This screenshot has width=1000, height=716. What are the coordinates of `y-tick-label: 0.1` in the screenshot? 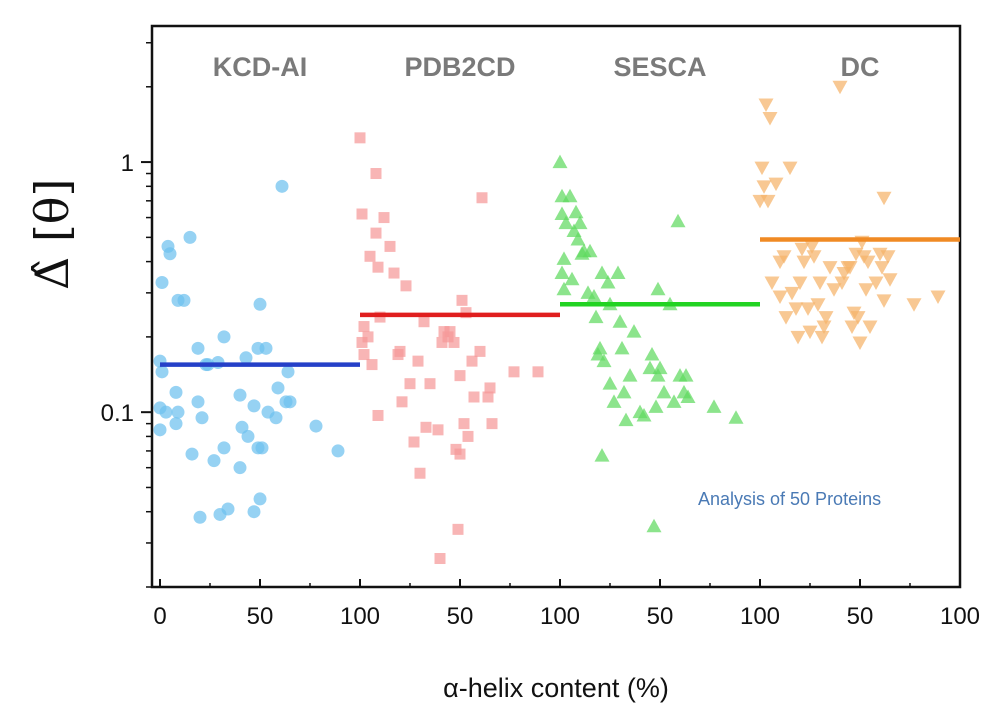 It's located at (117, 413).